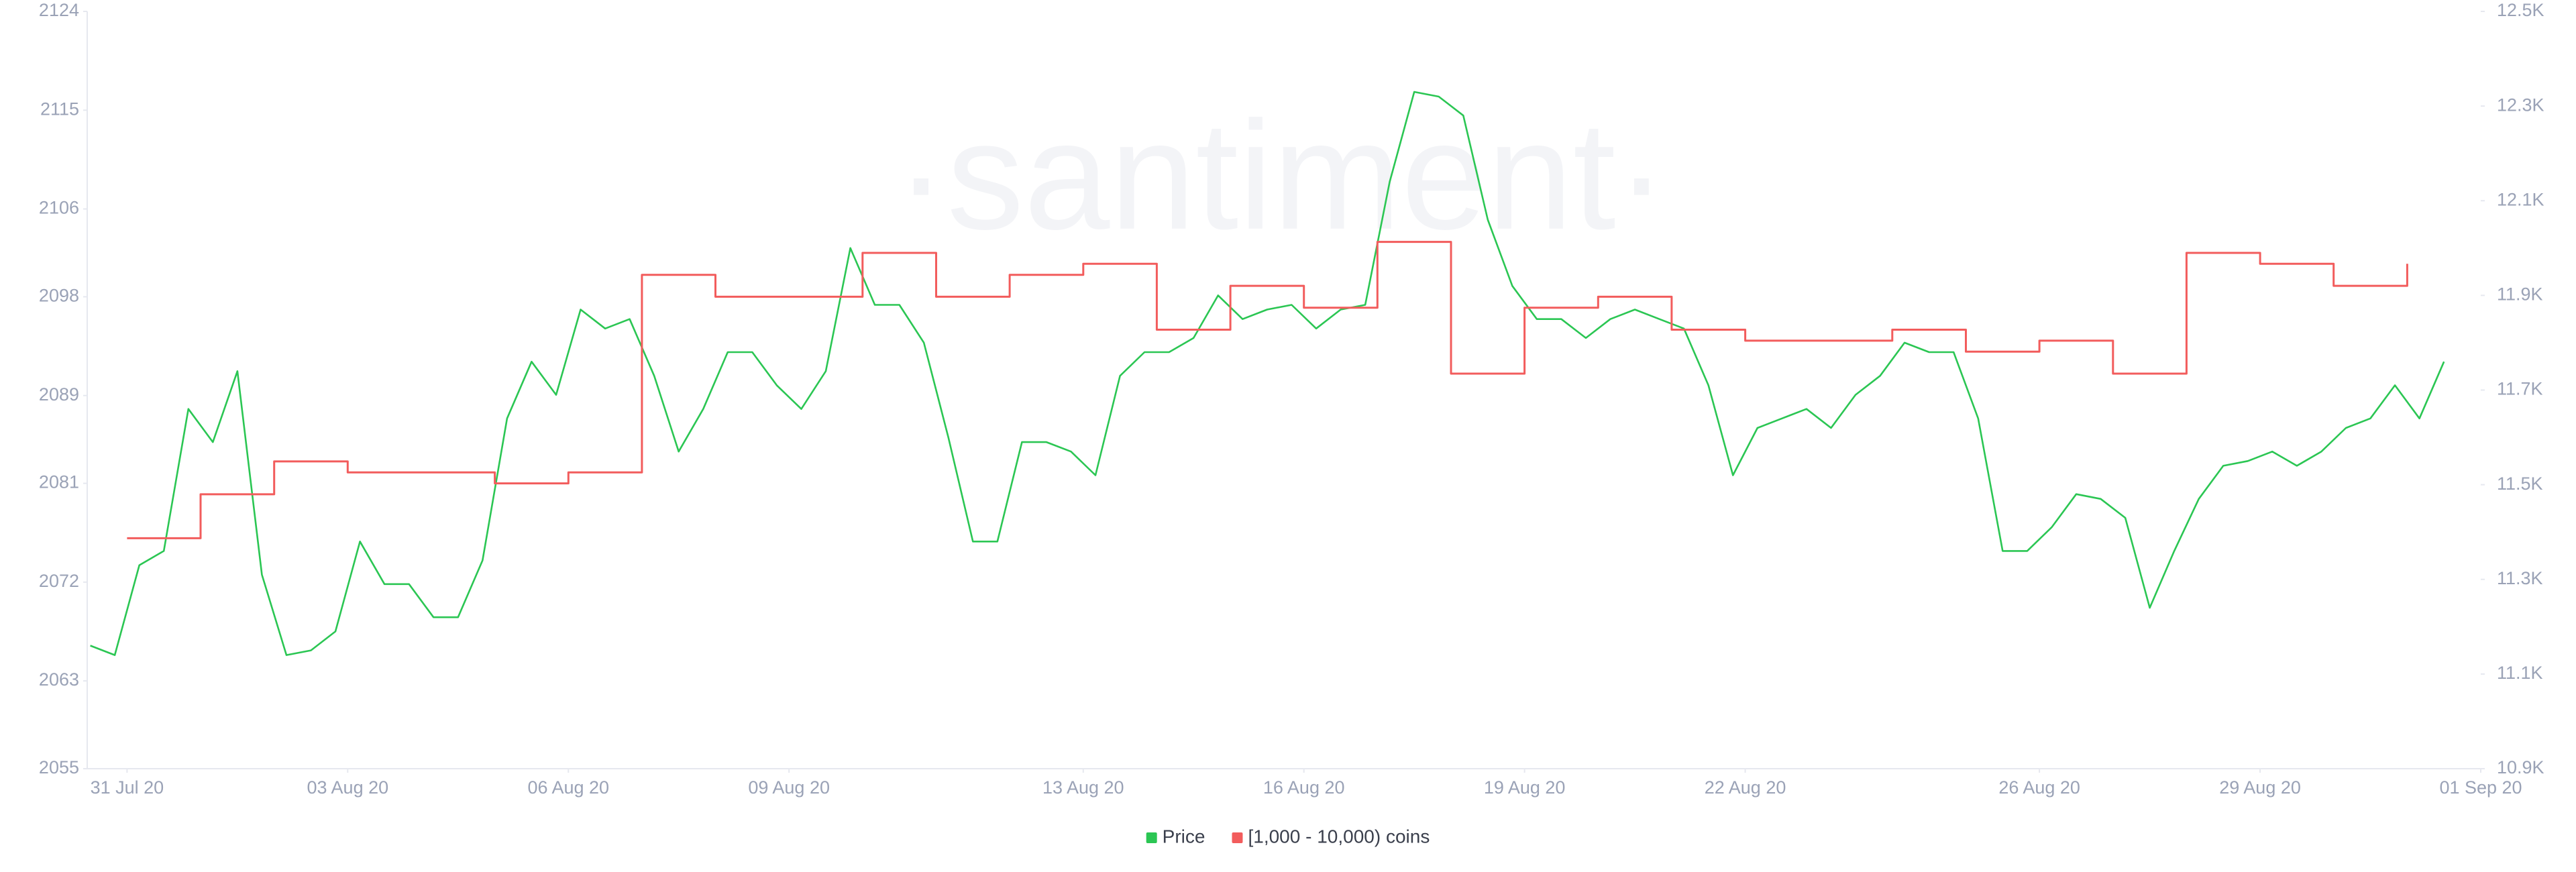 The height and width of the screenshot is (872, 2576). Describe the element at coordinates (2520, 389) in the screenshot. I see `y2-tick-label: 11.7K` at that location.